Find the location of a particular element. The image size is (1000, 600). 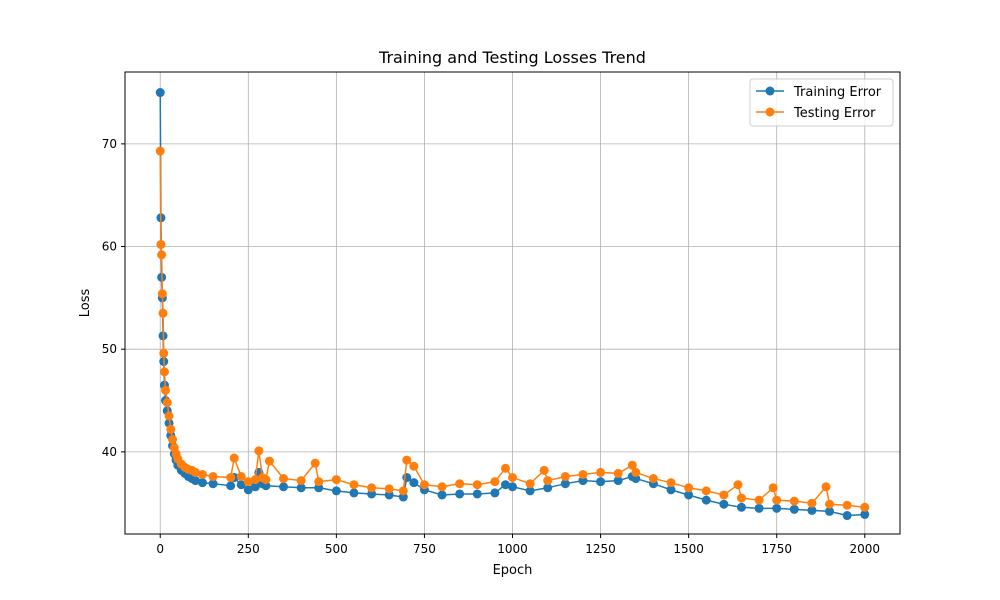

x-tick-label: 1750 is located at coordinates (776, 549).